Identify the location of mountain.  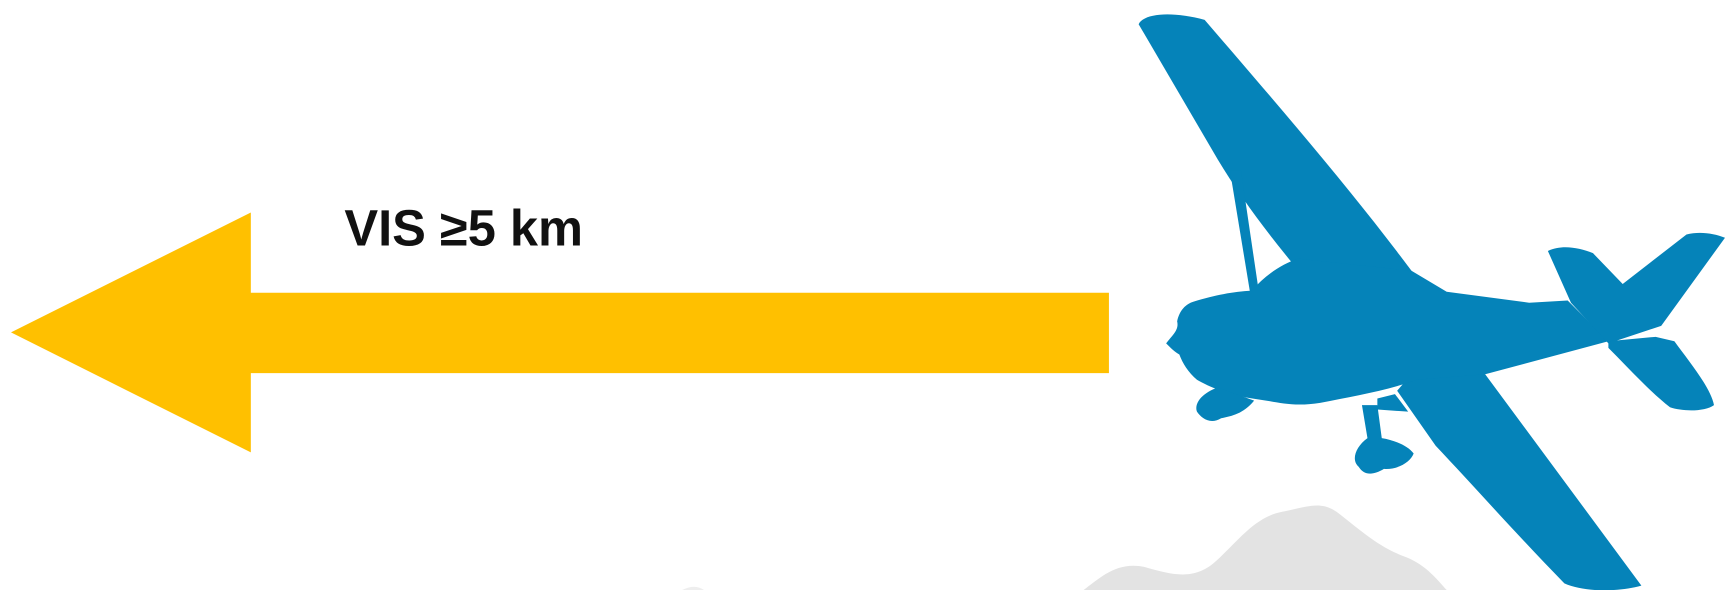
(1265, 547).